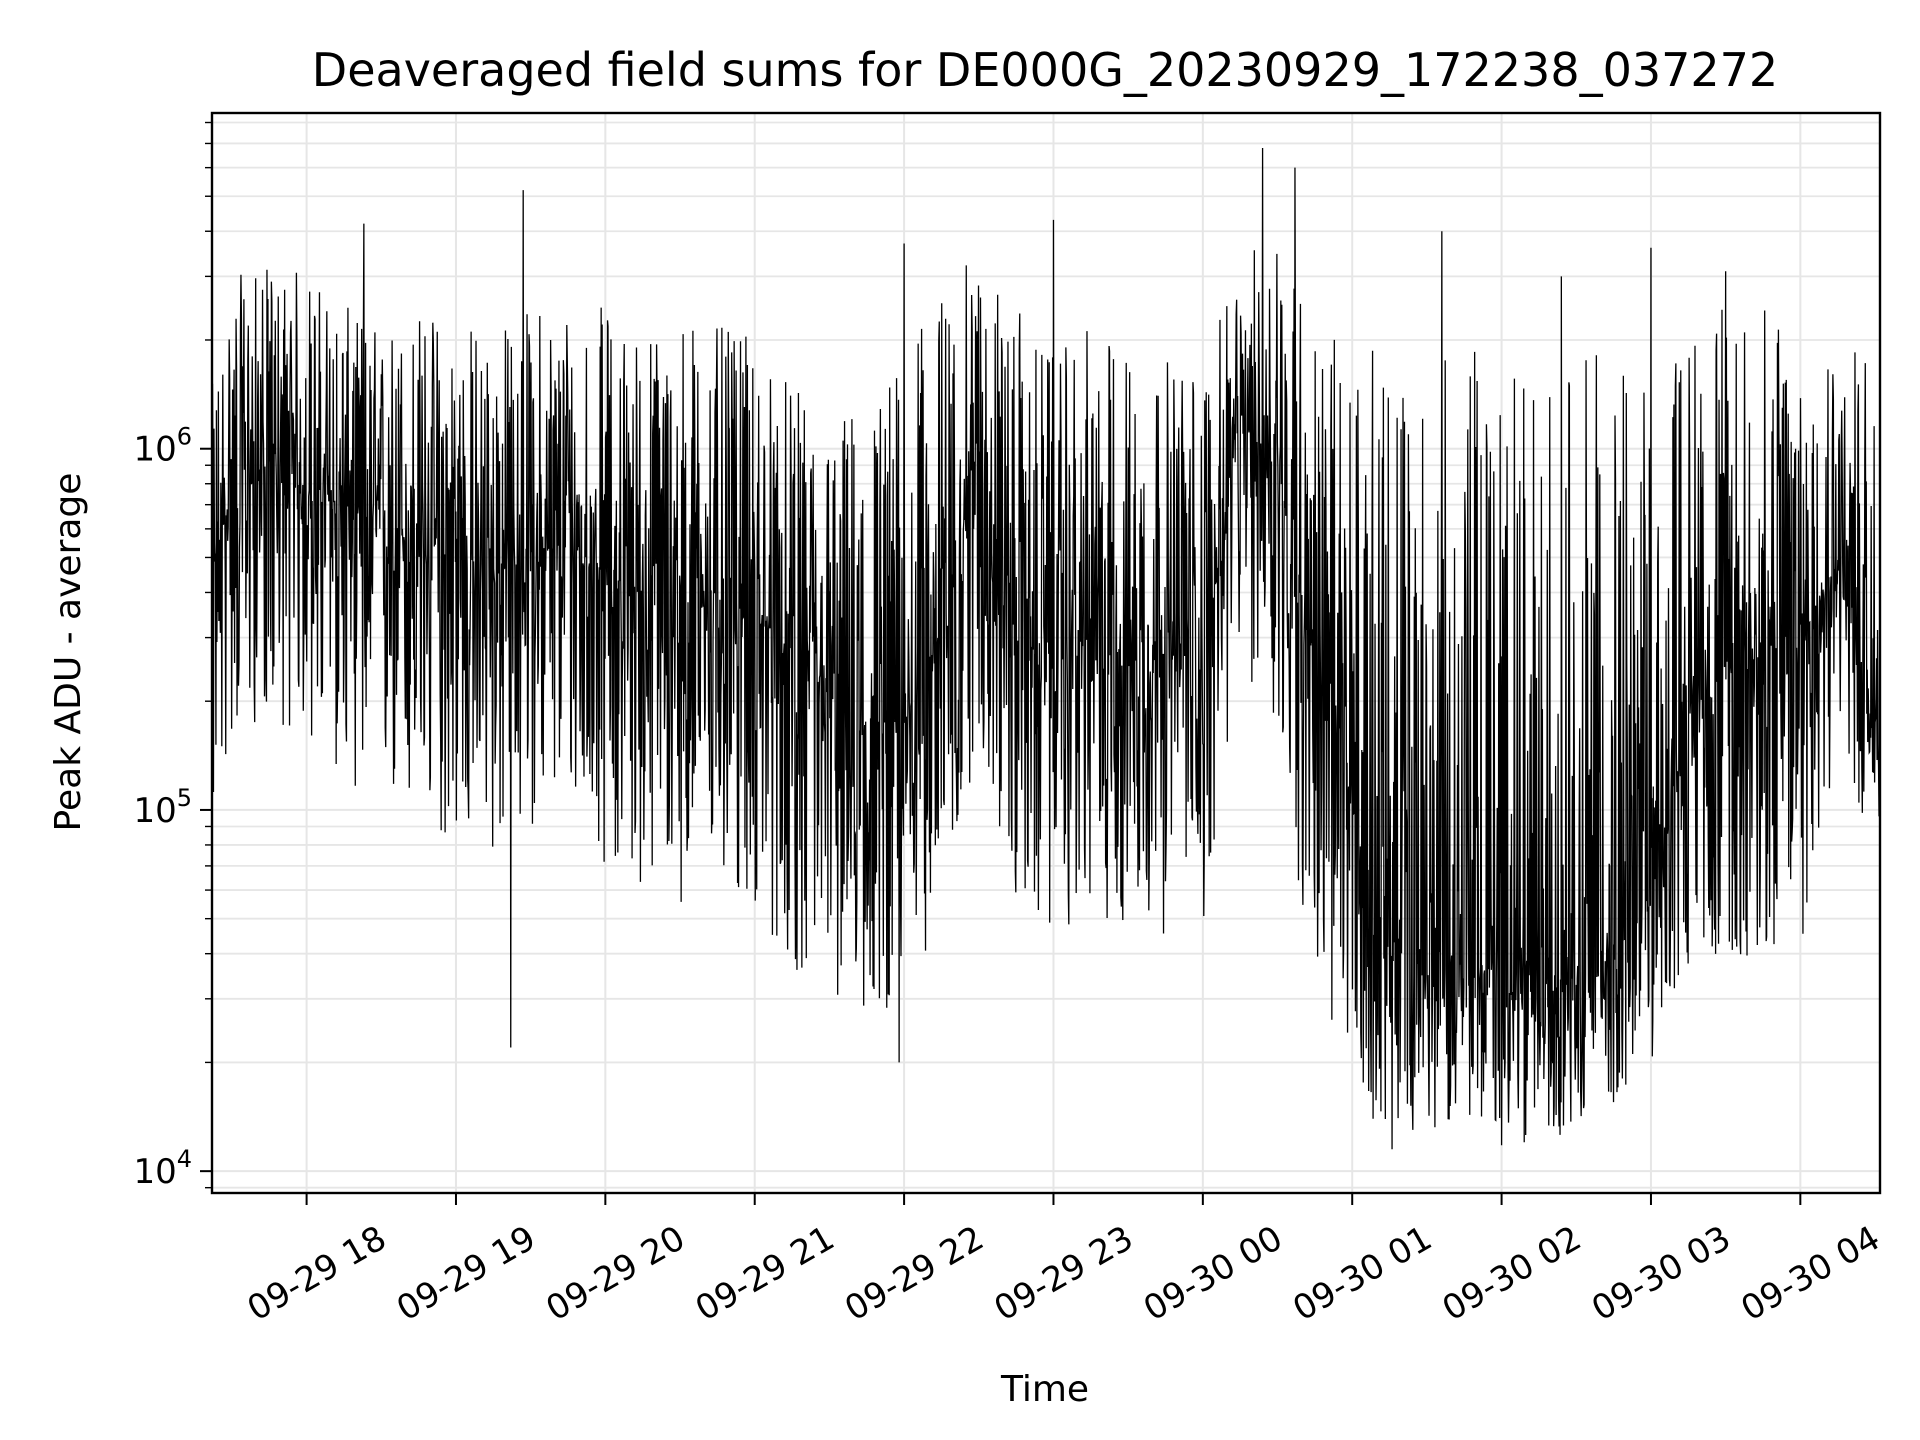  What do you see at coordinates (162, 446) in the screenshot?
I see `y-tick-label: 10⁶` at bounding box center [162, 446].